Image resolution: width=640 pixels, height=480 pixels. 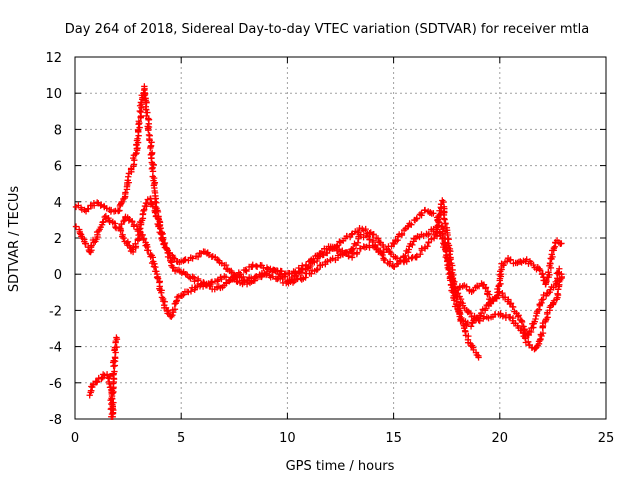 I want to click on y-tick-label: 8, so click(x=58, y=130).